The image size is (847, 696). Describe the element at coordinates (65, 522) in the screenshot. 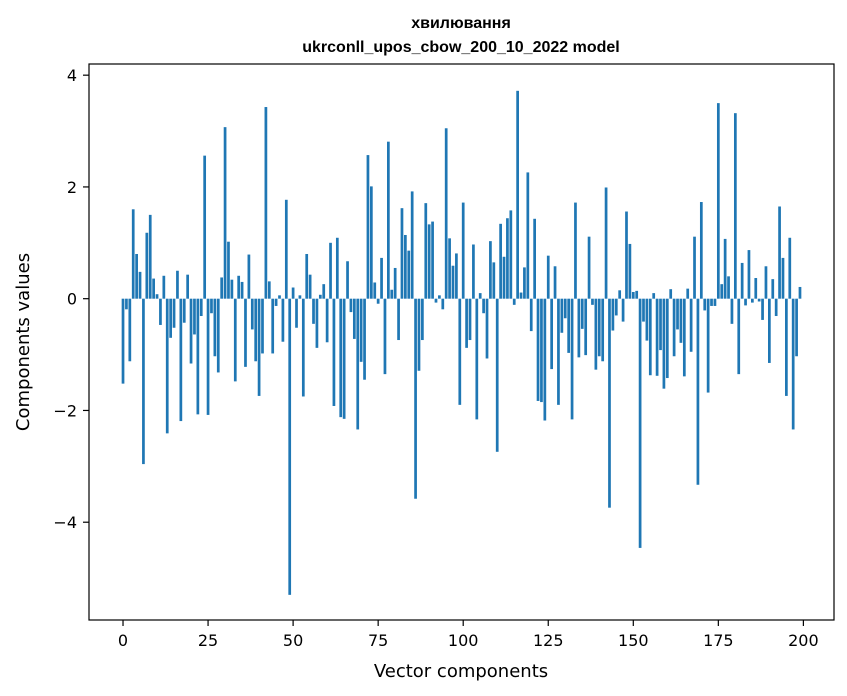

I see `y-tick-label: −4` at that location.